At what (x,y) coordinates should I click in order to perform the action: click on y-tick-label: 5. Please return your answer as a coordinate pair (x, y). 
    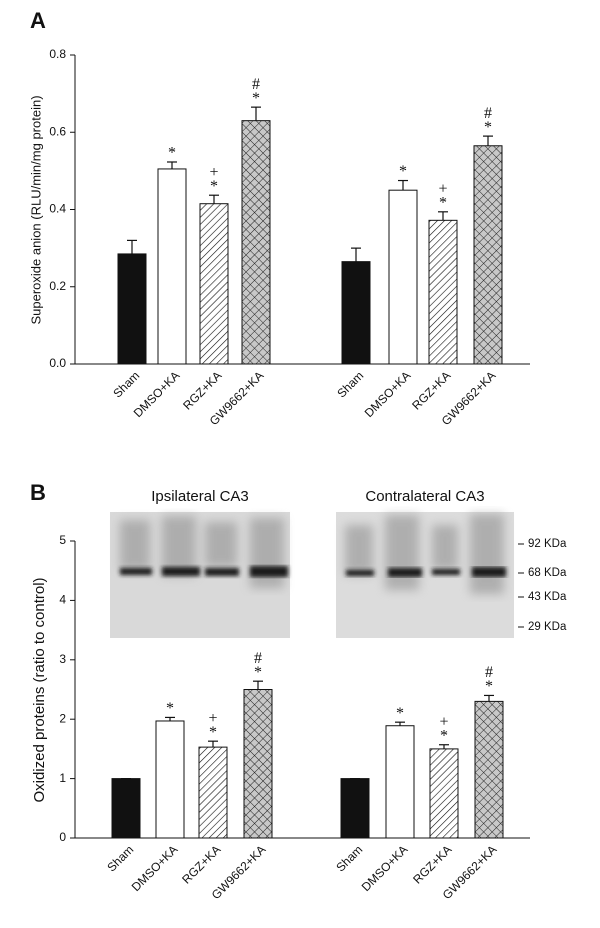
    Looking at the image, I should click on (62, 540).